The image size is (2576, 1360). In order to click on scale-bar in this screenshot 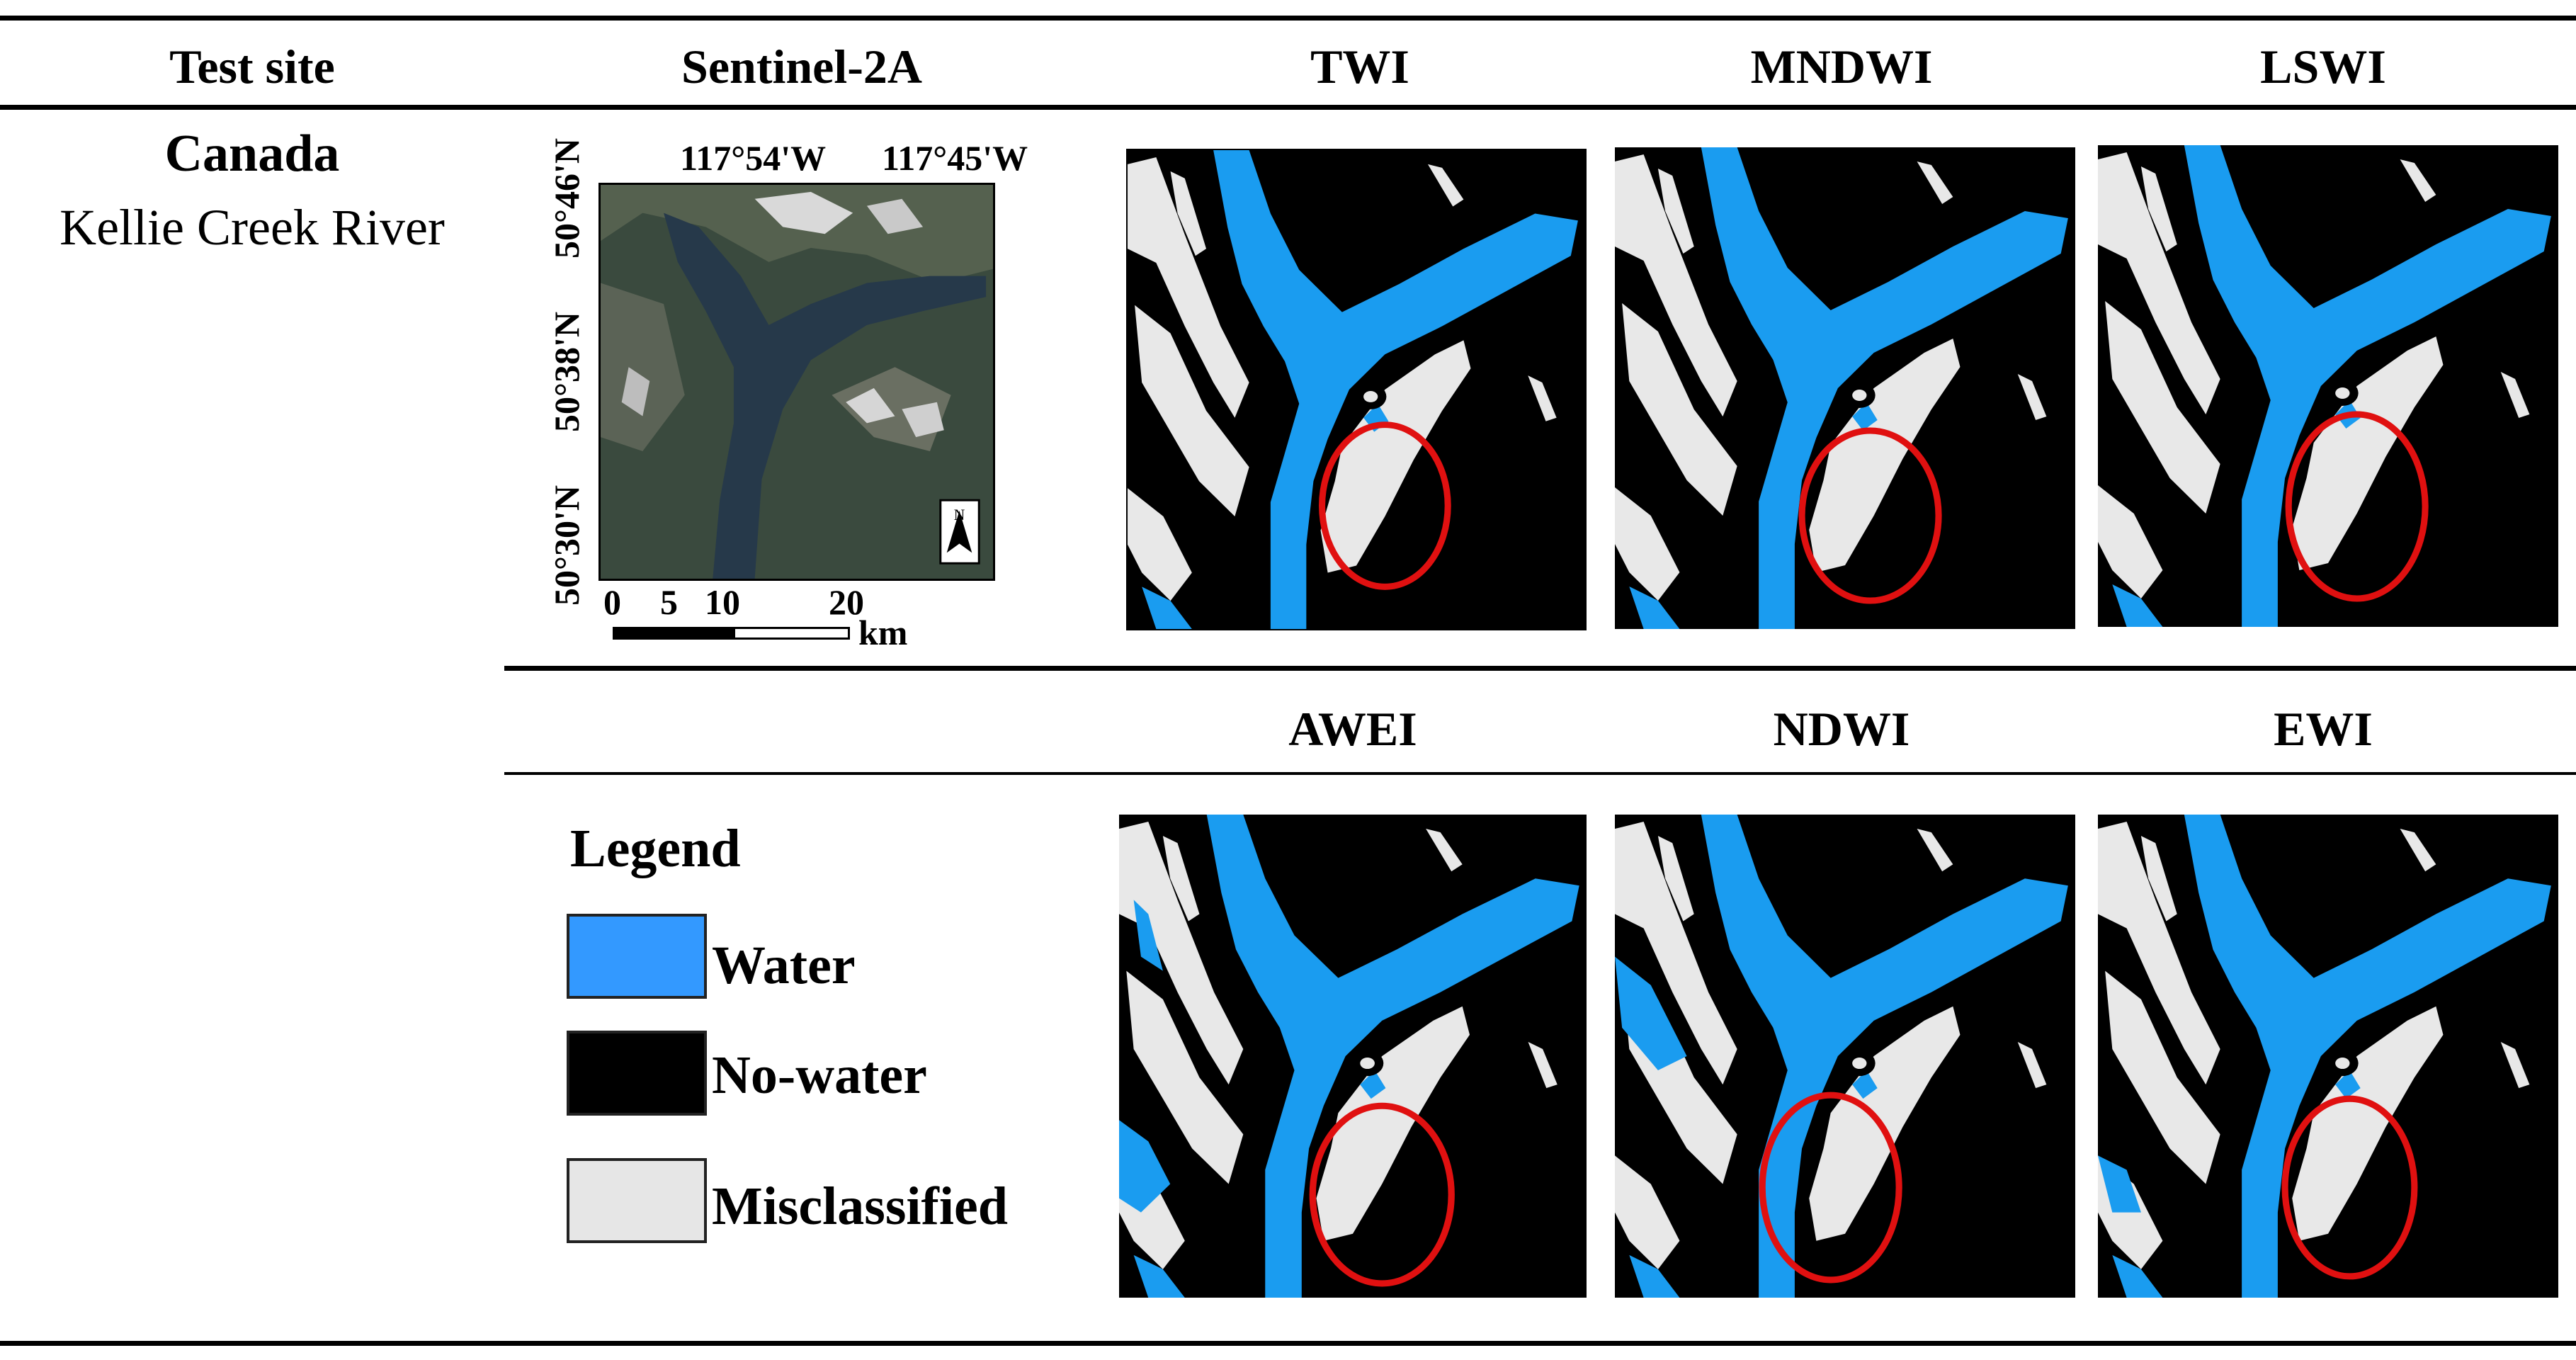, I will do `click(731, 633)`.